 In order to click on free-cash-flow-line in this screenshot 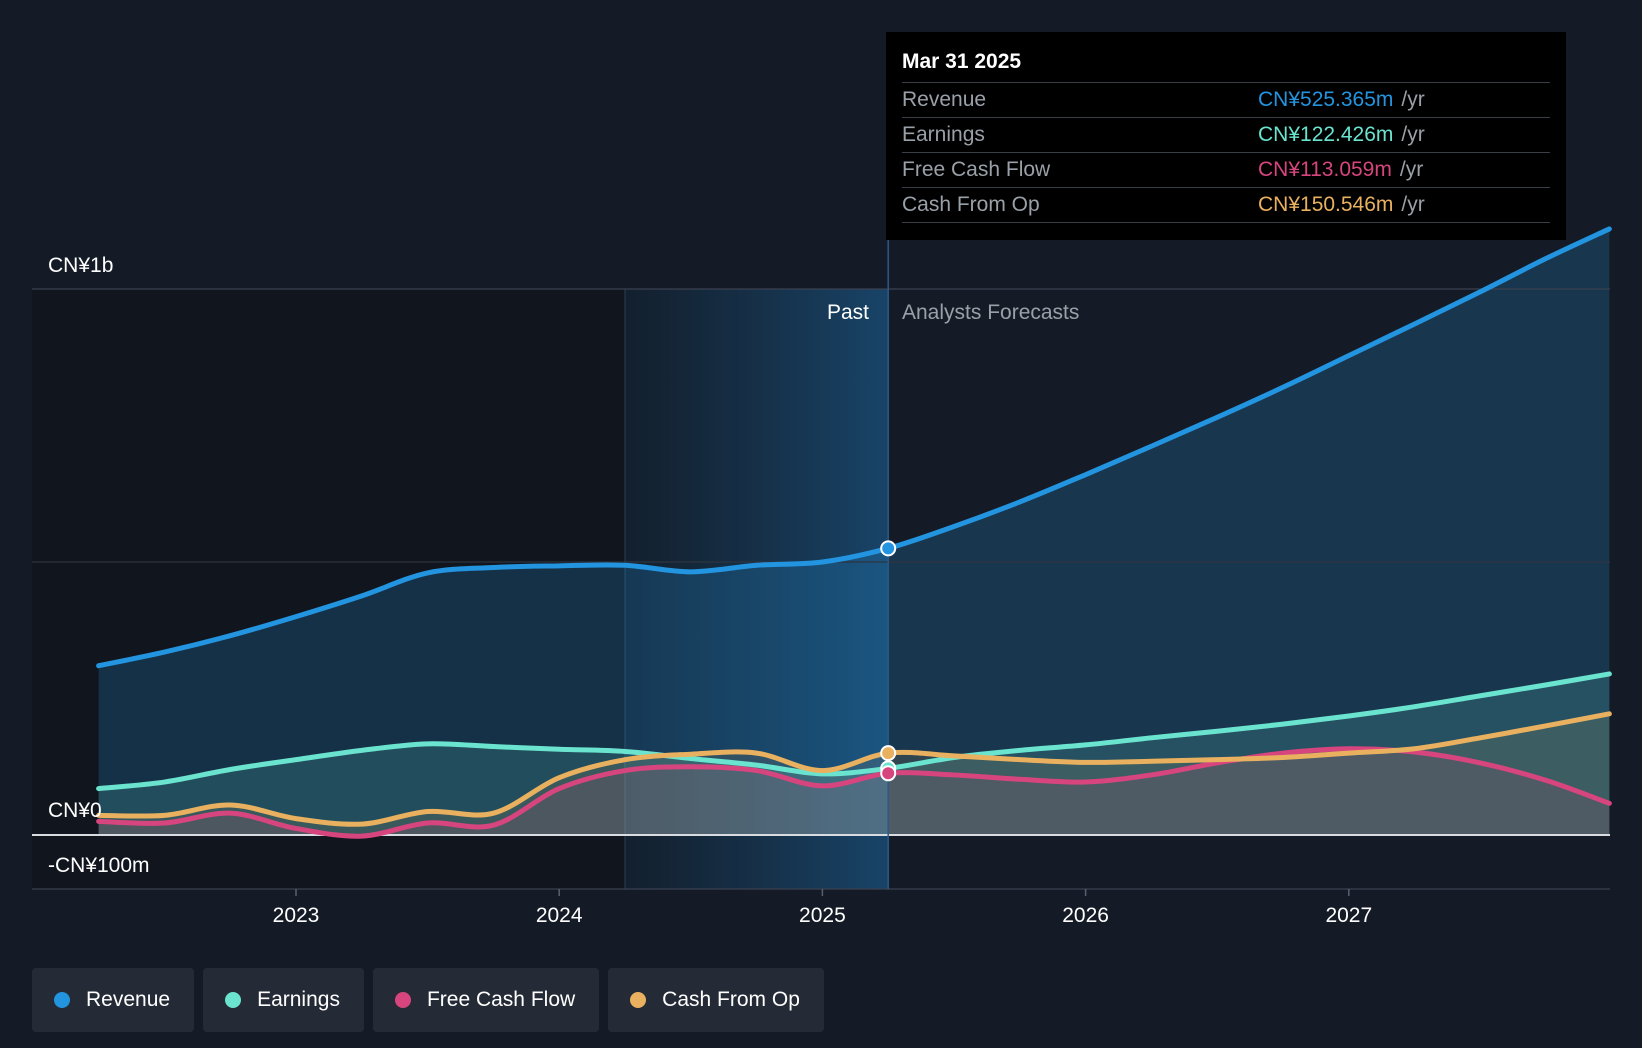, I will do `click(854, 792)`.